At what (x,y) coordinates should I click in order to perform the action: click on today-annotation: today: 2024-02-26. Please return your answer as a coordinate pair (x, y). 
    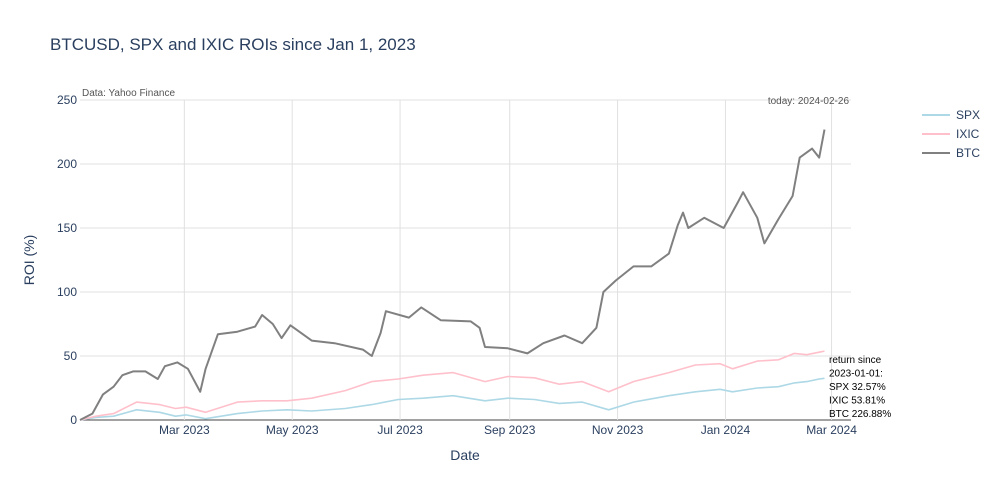
    Looking at the image, I should click on (809, 101).